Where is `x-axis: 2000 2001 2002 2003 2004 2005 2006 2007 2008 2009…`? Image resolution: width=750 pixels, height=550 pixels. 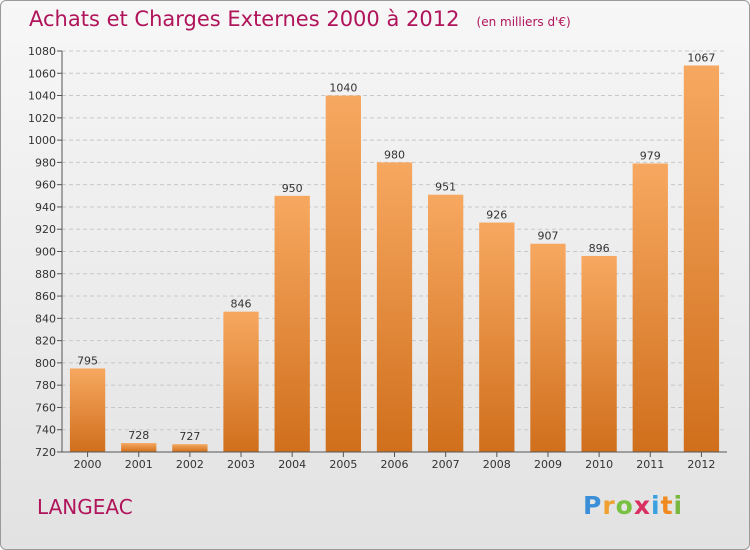 x-axis: 2000 2001 2002 2003 2004 2005 2006 2007 2008 2009… is located at coordinates (394, 461).